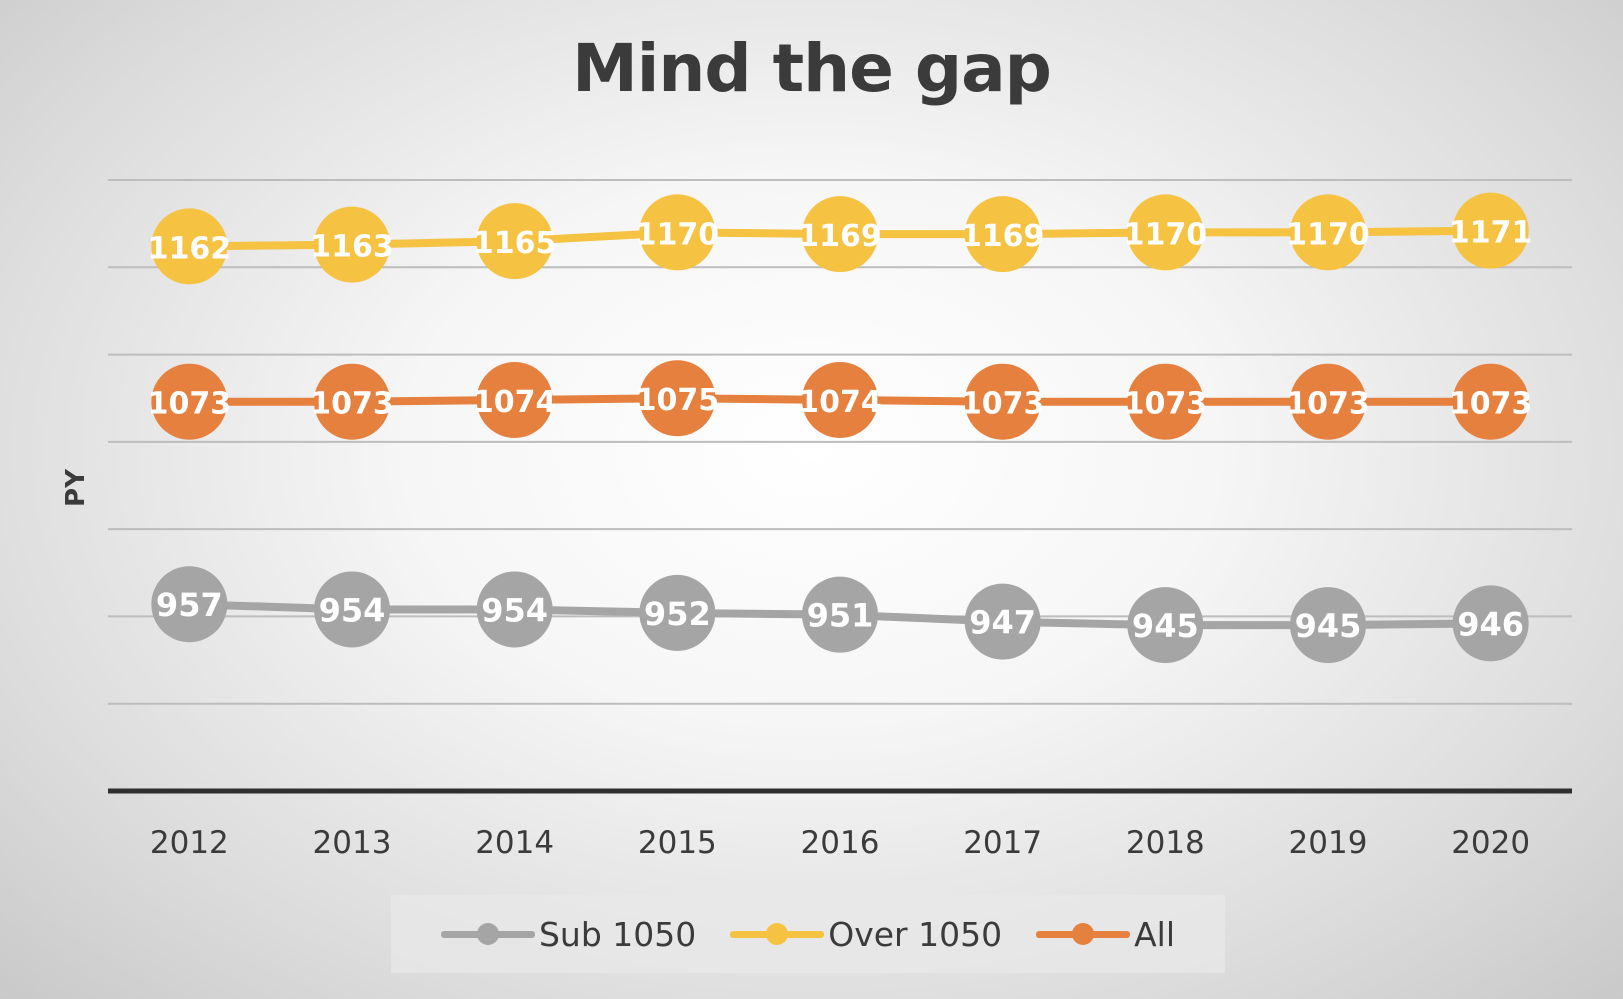 This screenshot has height=999, width=1623. I want to click on x-tick-label: 2015, so click(677, 843).